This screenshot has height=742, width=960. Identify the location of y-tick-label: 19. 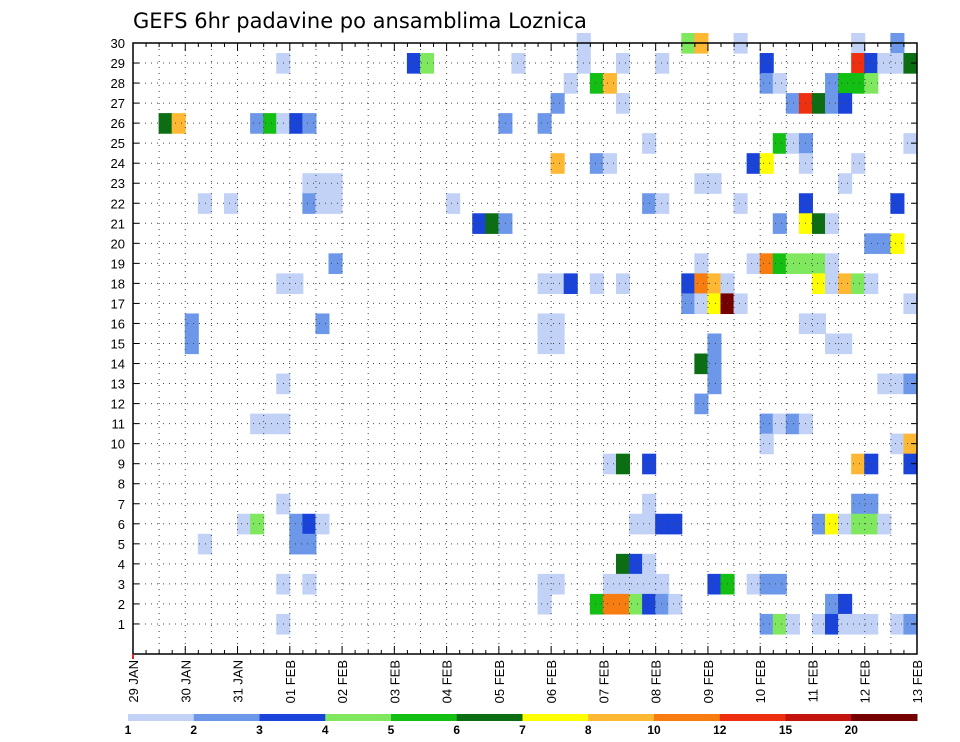
(118, 263).